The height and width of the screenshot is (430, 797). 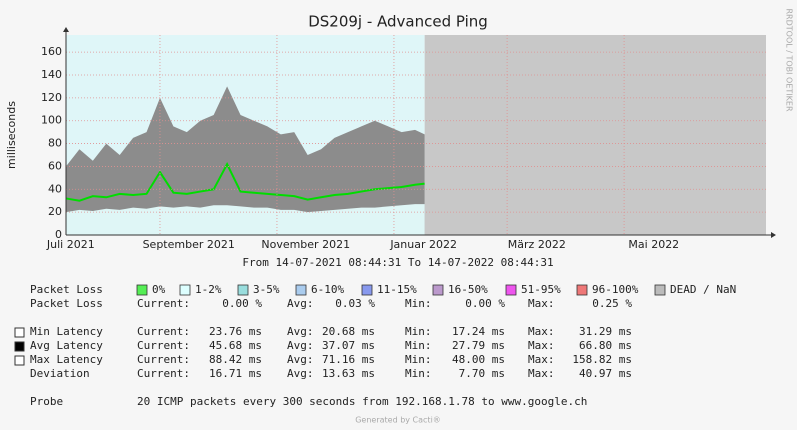 What do you see at coordinates (398, 420) in the screenshot?
I see `generated-by: Generated by Cacti®` at bounding box center [398, 420].